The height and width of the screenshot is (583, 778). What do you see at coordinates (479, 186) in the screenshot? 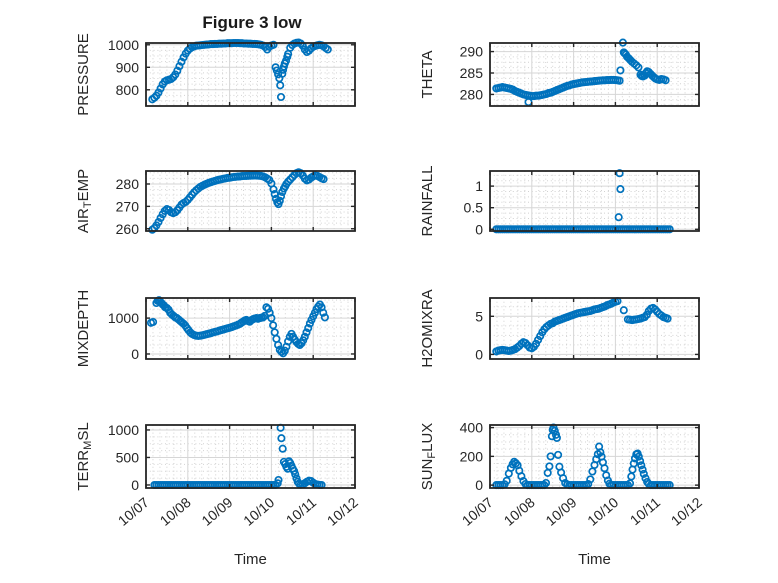
I see `y-tick-label: 1` at bounding box center [479, 186].